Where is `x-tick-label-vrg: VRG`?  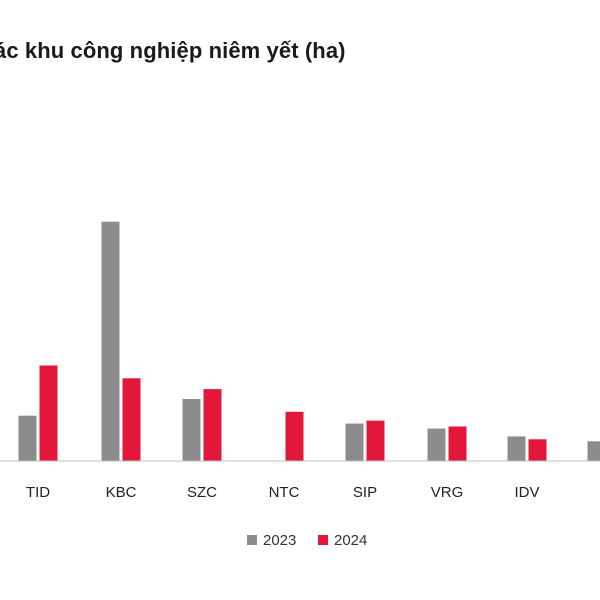 x-tick-label-vrg: VRG is located at coordinates (447, 492).